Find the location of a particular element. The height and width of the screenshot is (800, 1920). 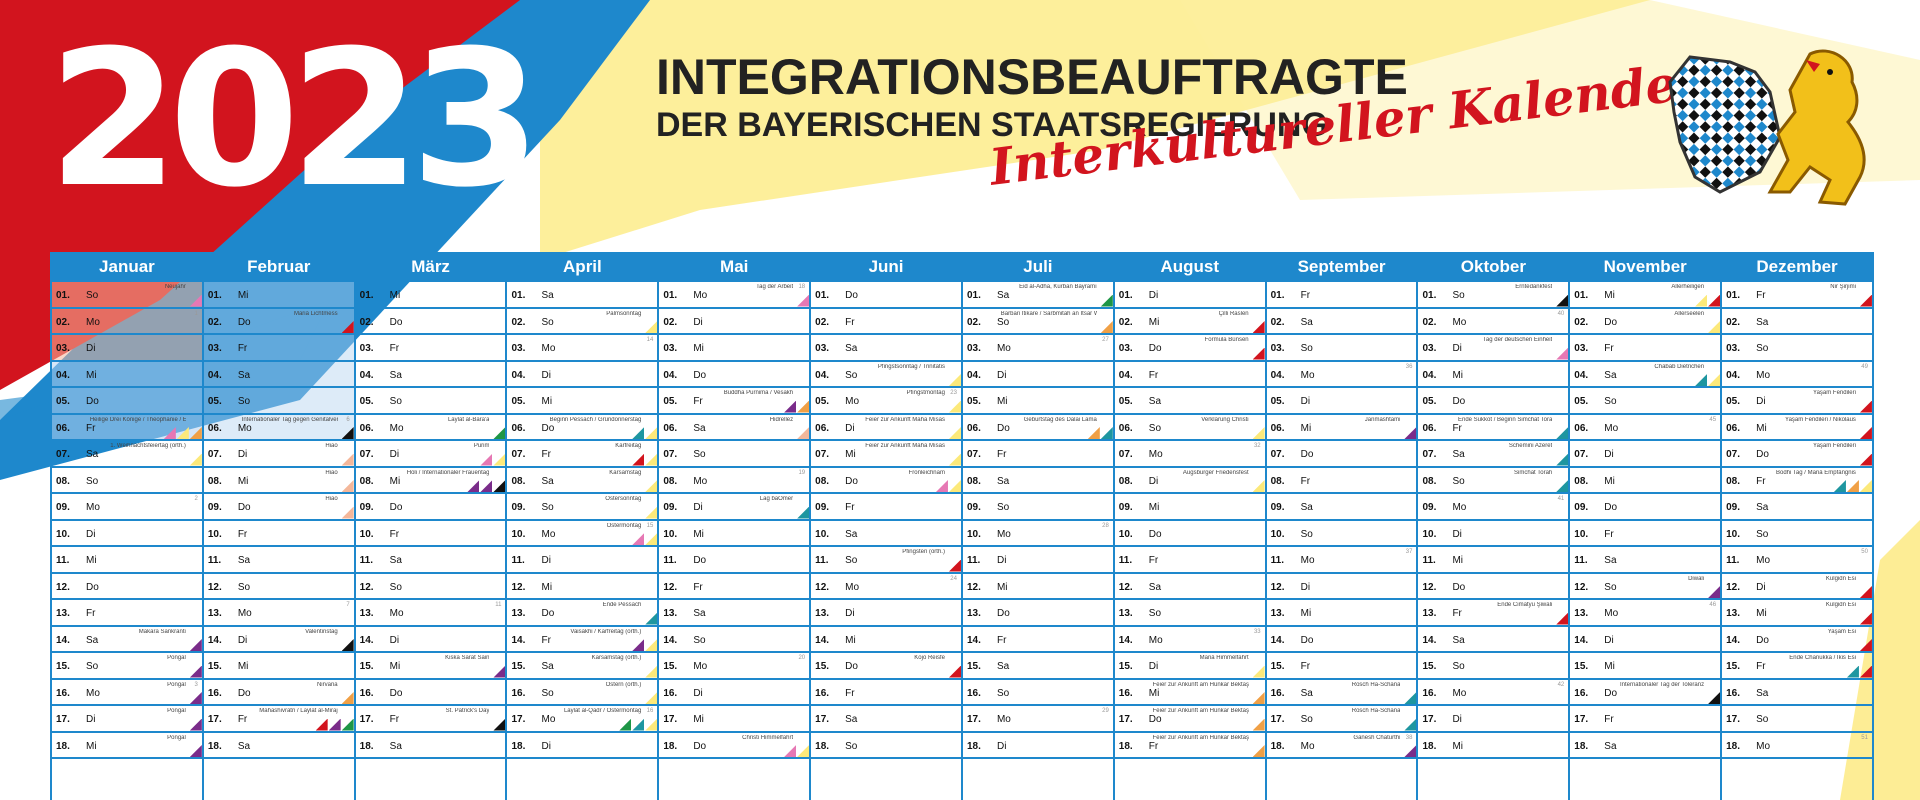

day-row: 17. Mo 16 Laylat al-Qadr / Ostermontag is located at coordinates (582, 719).